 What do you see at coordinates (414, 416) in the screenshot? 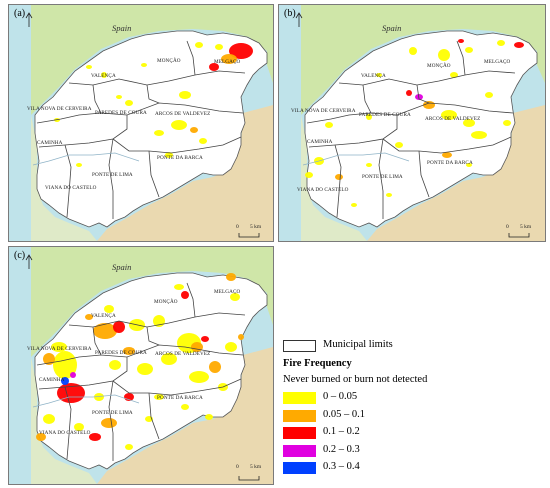
I see `legend-item: 0.05 – 0.1` at bounding box center [414, 416].